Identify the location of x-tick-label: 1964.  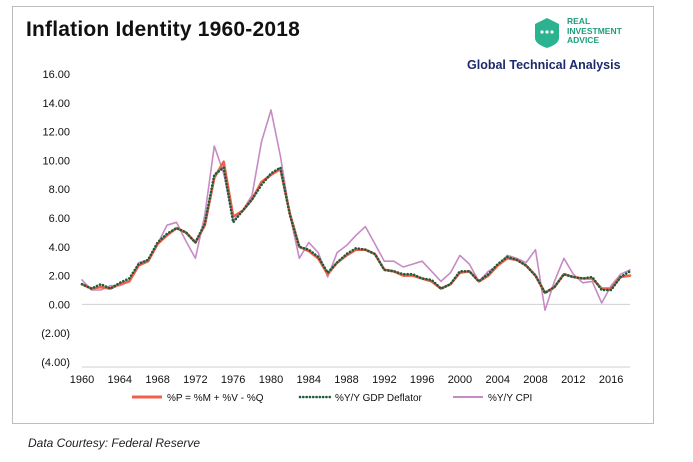
(120, 380).